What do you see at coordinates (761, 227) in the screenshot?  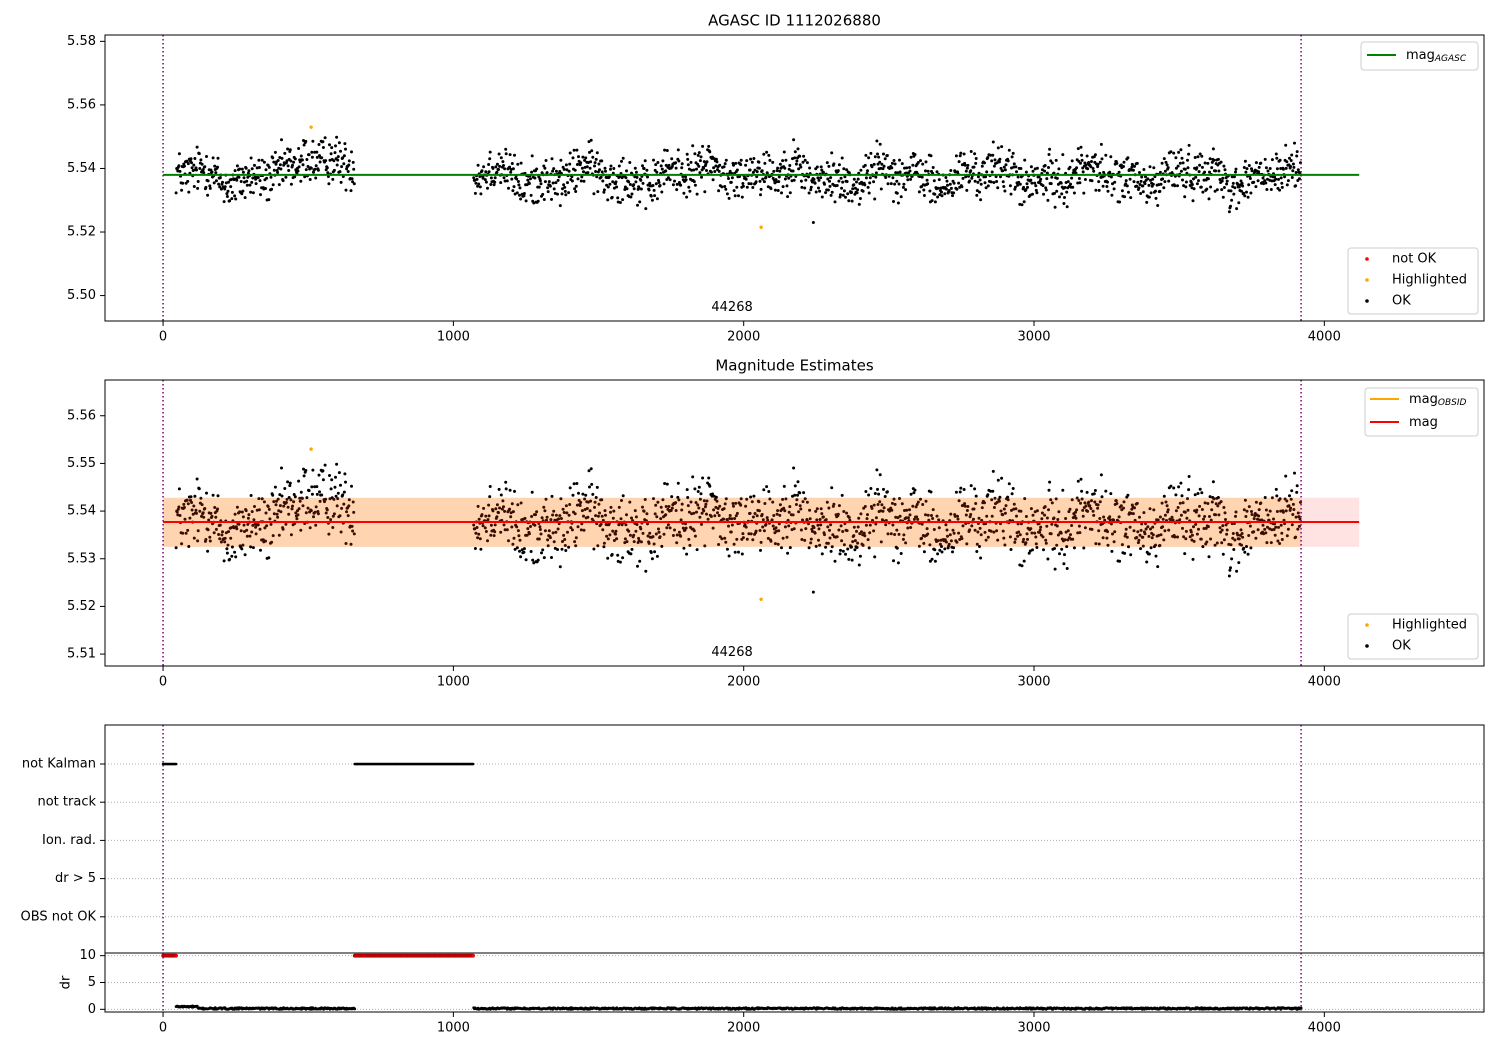 I see `highlighted-point` at bounding box center [761, 227].